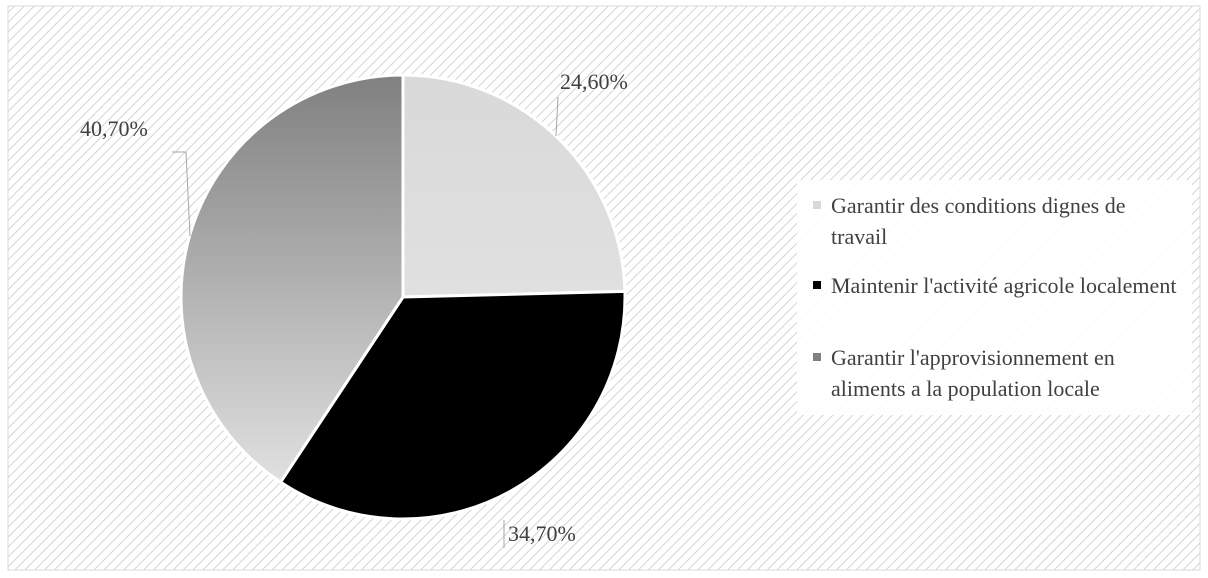 Image resolution: width=1208 pixels, height=578 pixels. Describe the element at coordinates (114, 128) in the screenshot. I see `data-label: 40,70%` at that location.